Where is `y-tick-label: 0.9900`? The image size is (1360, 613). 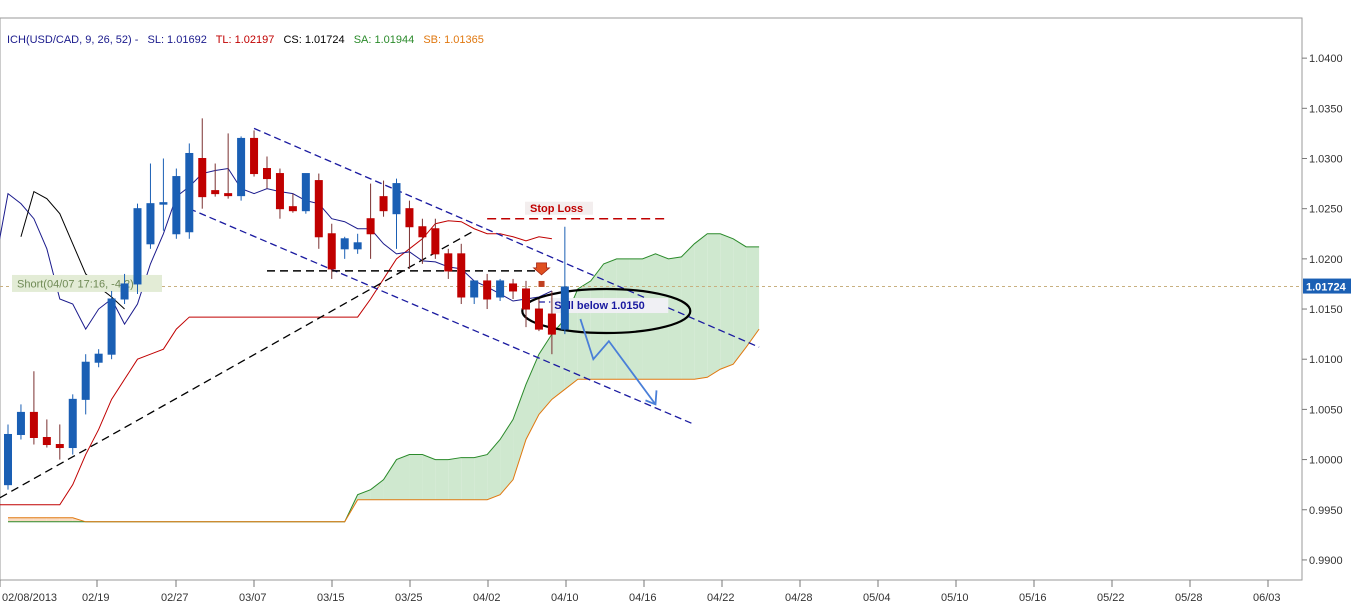 y-tick-label: 0.9900 is located at coordinates (1326, 561).